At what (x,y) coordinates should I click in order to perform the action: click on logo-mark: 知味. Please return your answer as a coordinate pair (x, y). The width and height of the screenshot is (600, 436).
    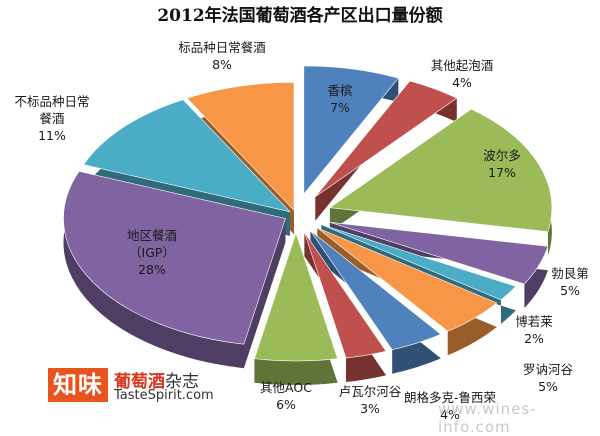
    Looking at the image, I should click on (78, 385).